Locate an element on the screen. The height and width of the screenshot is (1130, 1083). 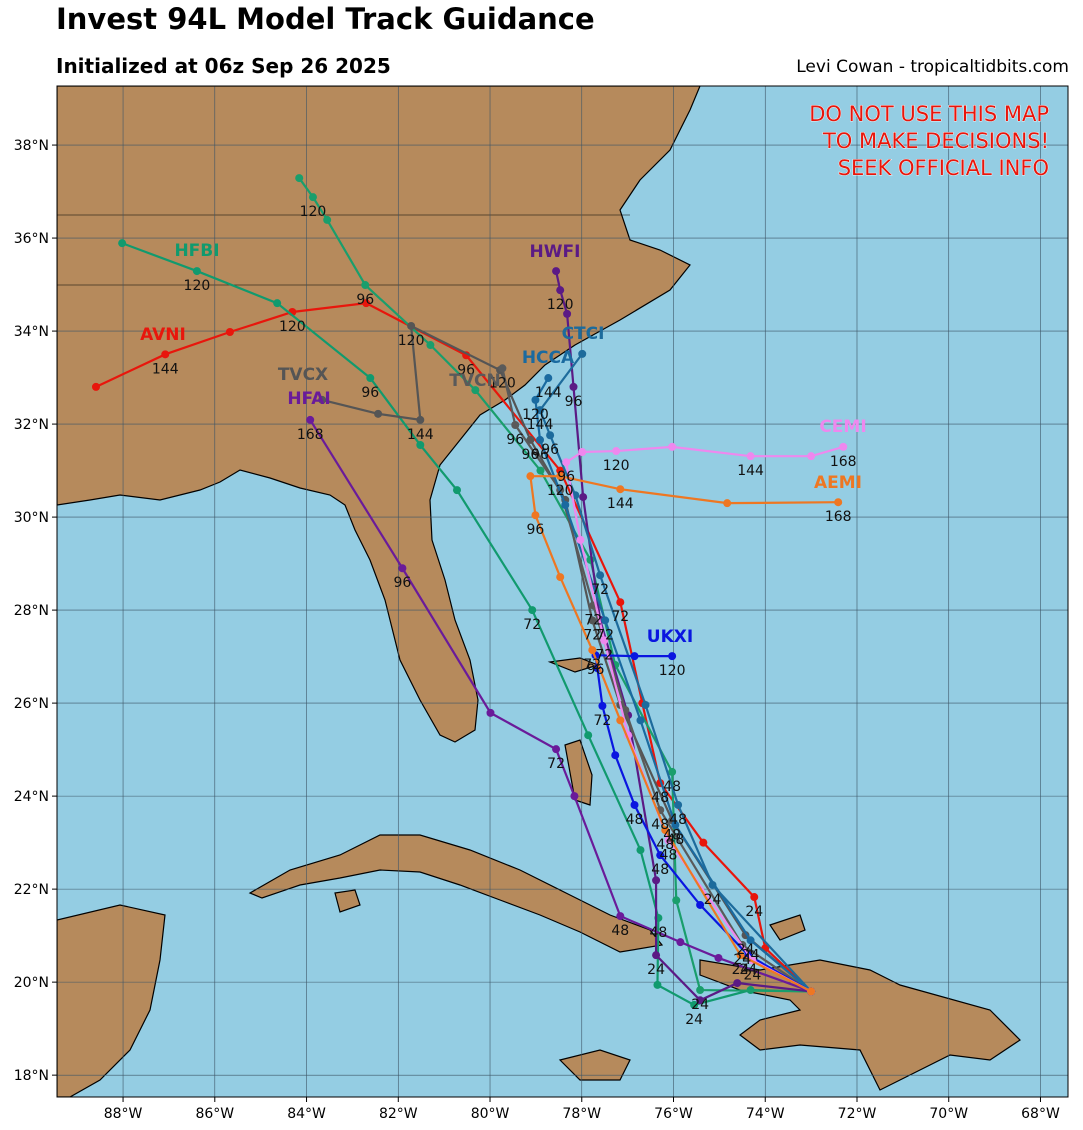
island is located at coordinates (347, 901).